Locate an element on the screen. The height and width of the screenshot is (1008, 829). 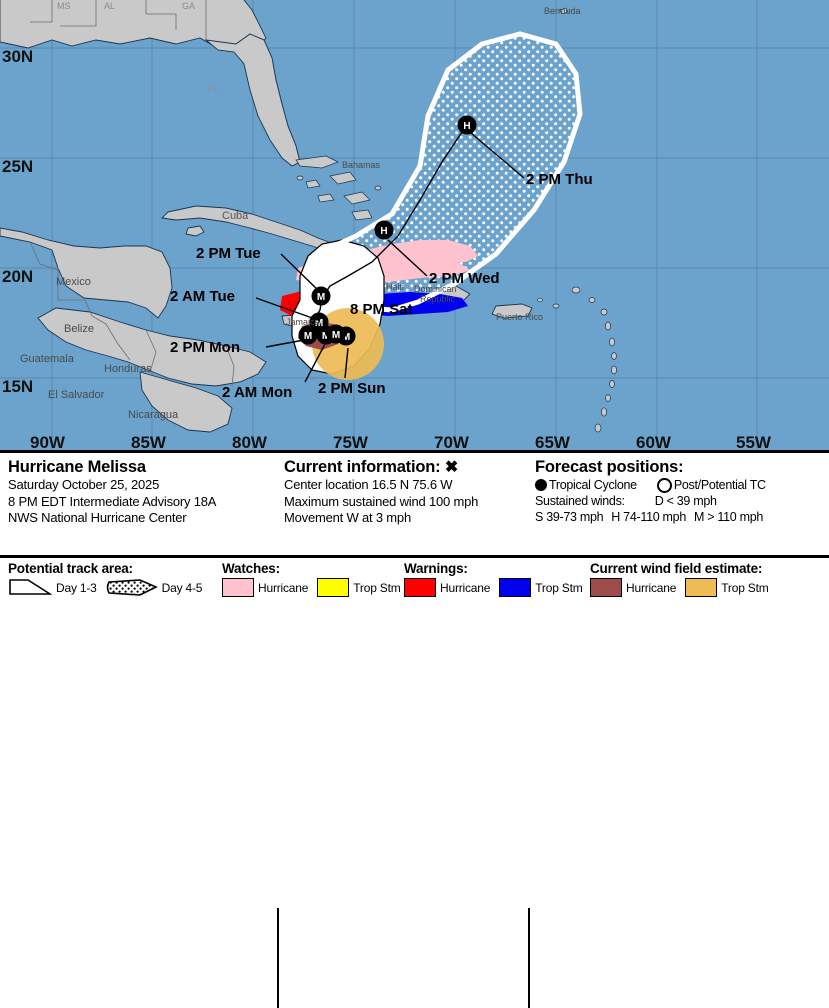
forecast-label-2pm-sun: 2 PM Sun is located at coordinates (352, 388).